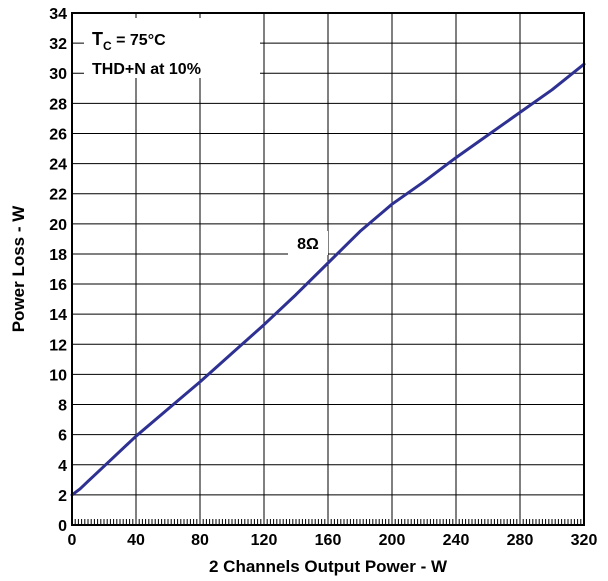  I want to click on y-tick-label: 18, so click(58, 255).